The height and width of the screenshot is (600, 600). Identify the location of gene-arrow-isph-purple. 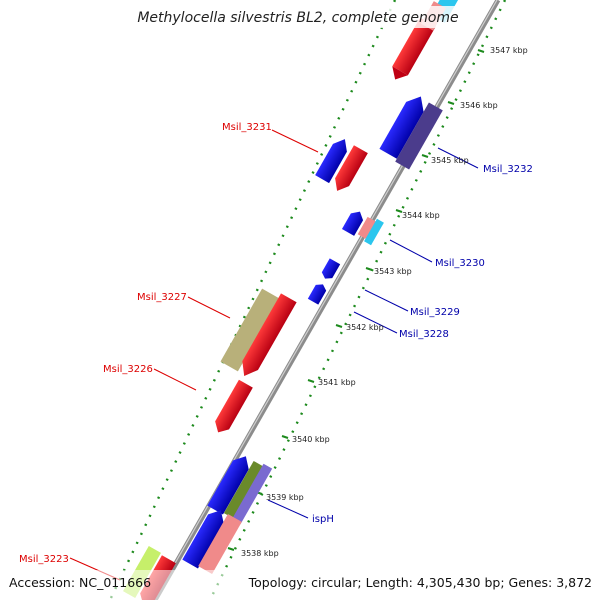
(252, 494).